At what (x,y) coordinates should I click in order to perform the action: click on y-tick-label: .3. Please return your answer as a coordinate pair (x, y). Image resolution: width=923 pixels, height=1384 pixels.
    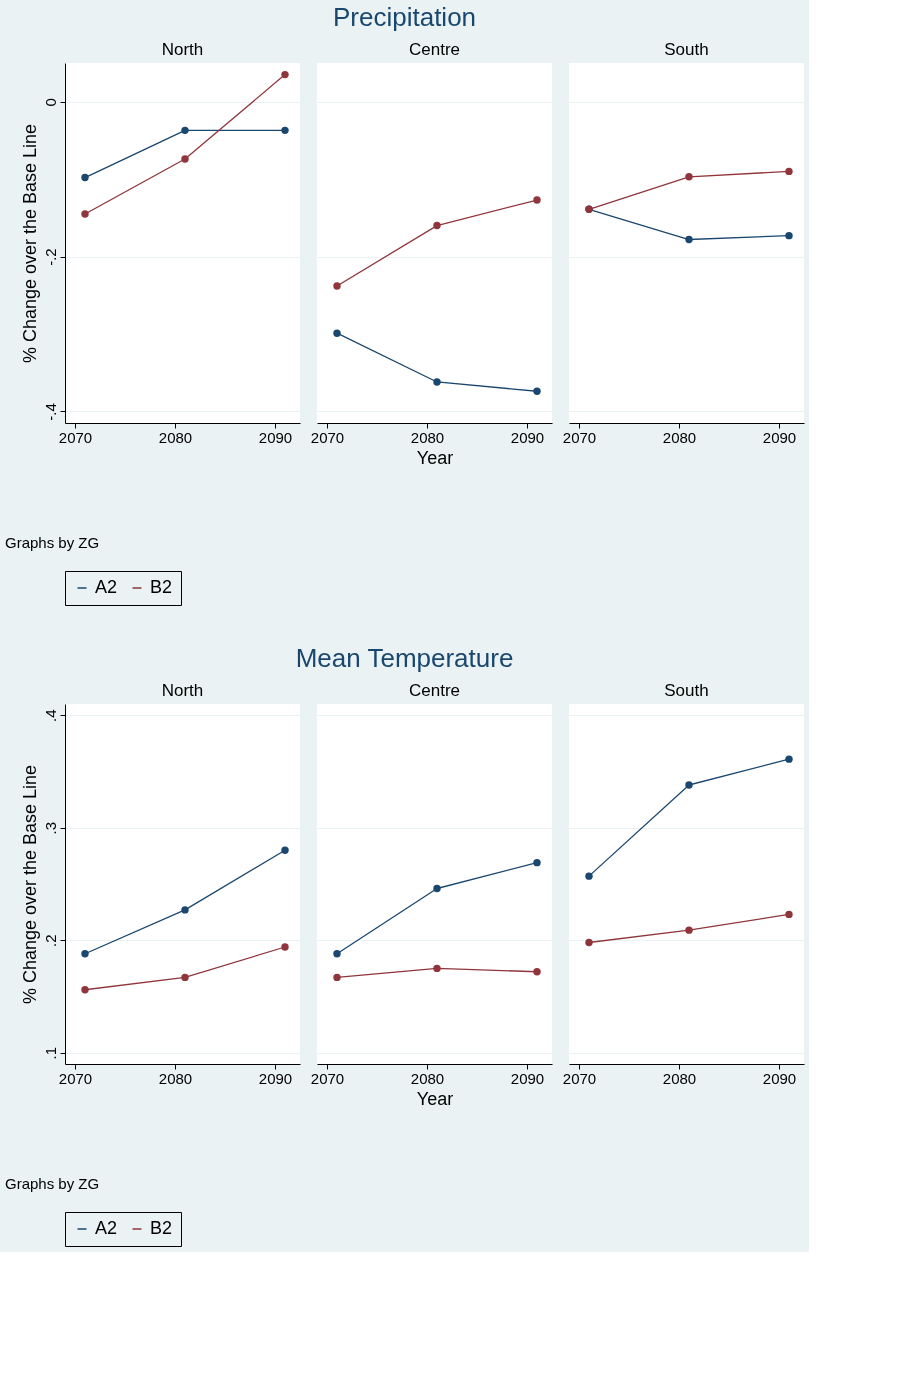
    Looking at the image, I should click on (50, 828).